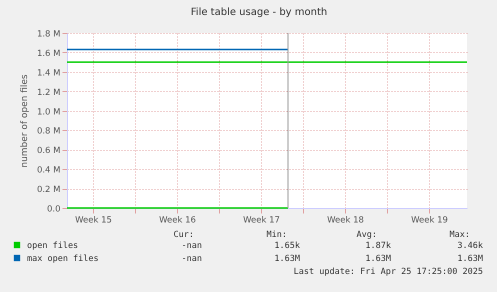 The image size is (497, 292). Describe the element at coordinates (261, 221) in the screenshot. I see `x-tick-label: Week 17` at that location.